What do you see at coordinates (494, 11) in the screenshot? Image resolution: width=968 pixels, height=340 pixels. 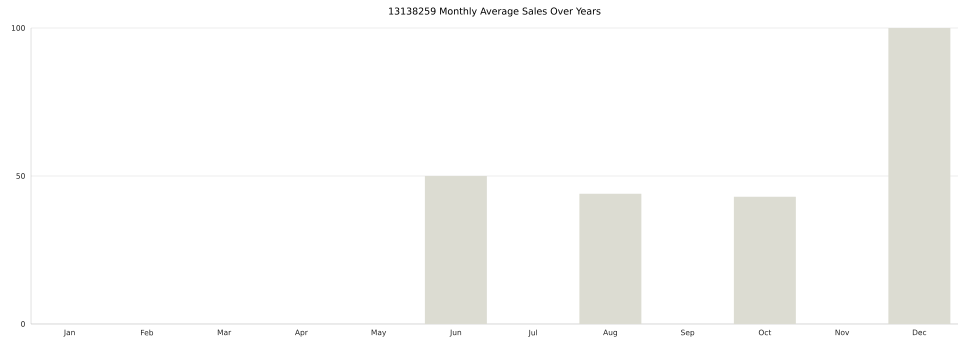 I see `chart-title: 13138259 Monthly Average Sales Over Years` at bounding box center [494, 11].